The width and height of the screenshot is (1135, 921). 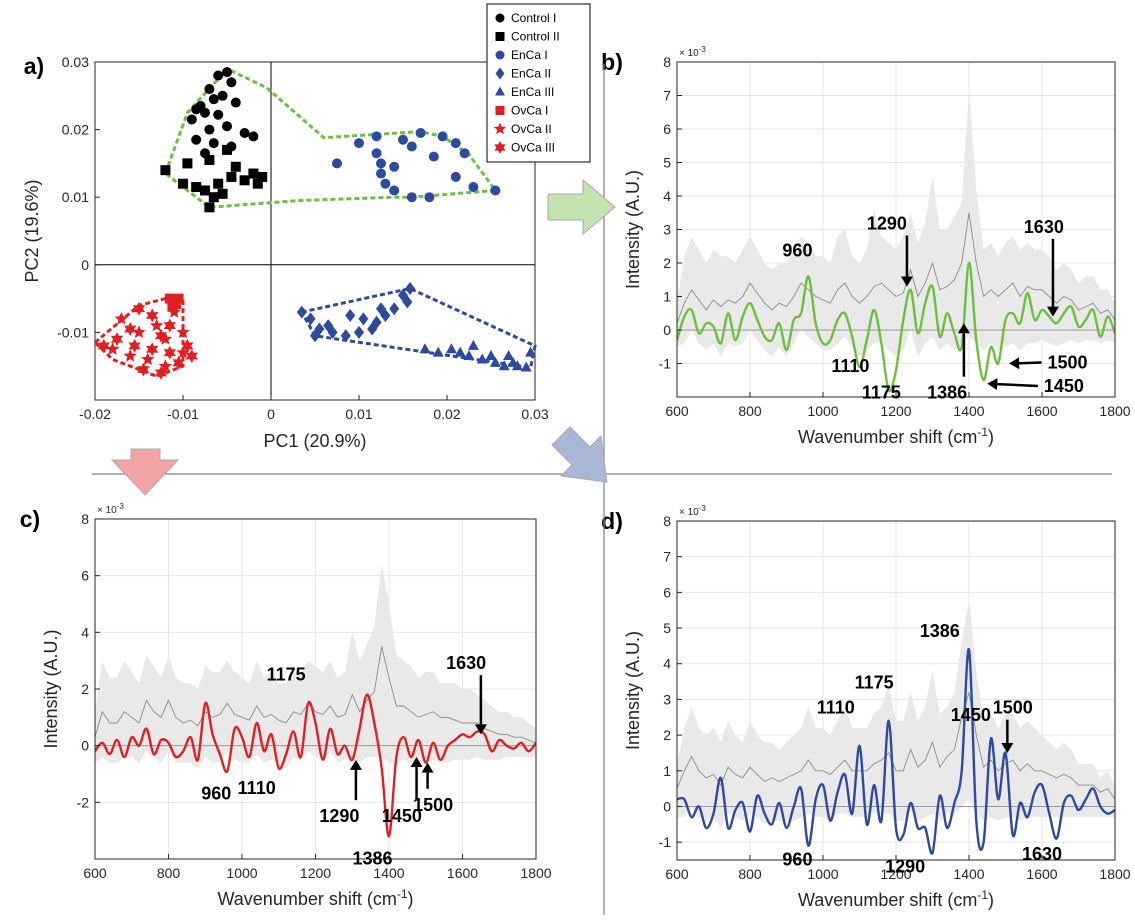 I want to click on panel-label-b: b), so click(x=612, y=62).